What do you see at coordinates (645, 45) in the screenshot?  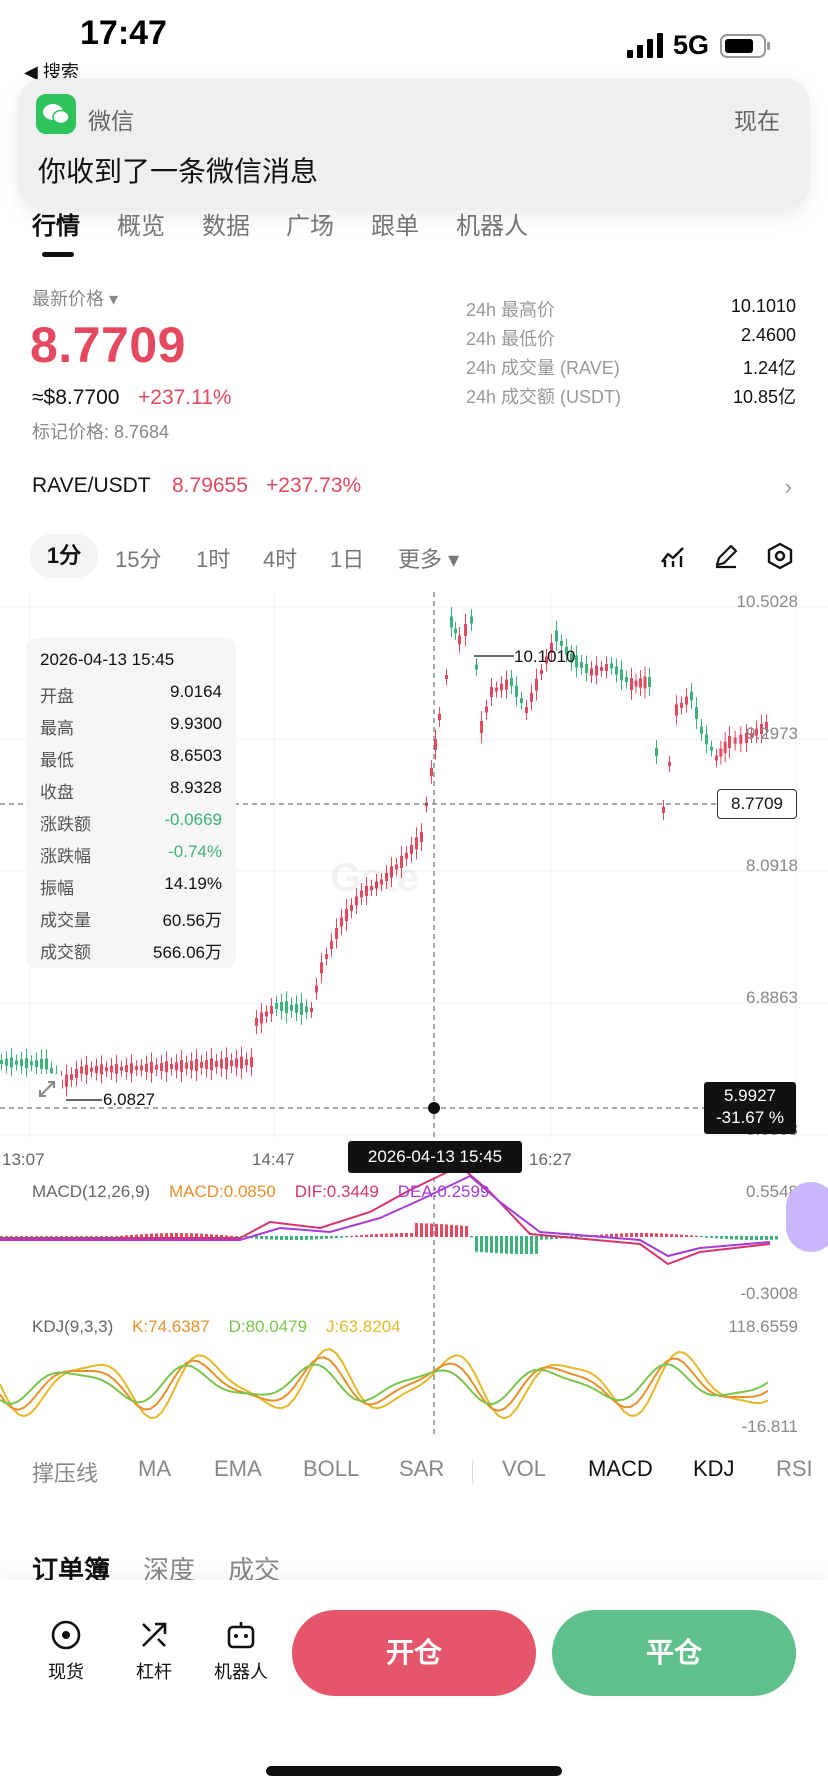 I see `signal-icon` at bounding box center [645, 45].